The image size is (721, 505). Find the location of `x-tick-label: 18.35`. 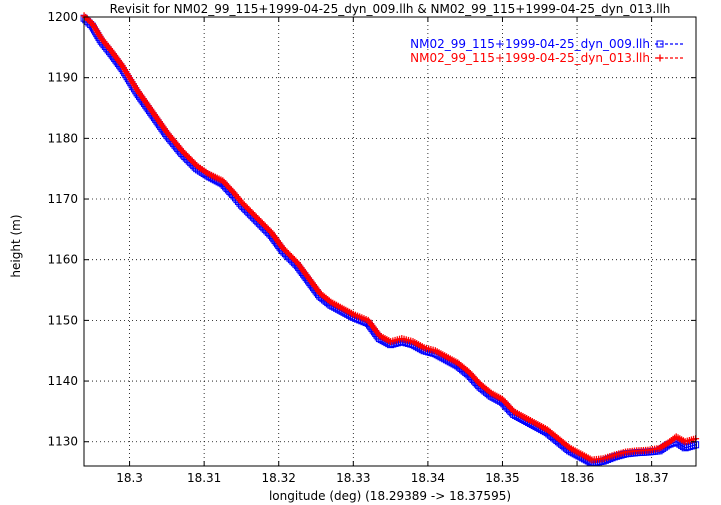

x-tick-label: 18.35 is located at coordinates (502, 478).